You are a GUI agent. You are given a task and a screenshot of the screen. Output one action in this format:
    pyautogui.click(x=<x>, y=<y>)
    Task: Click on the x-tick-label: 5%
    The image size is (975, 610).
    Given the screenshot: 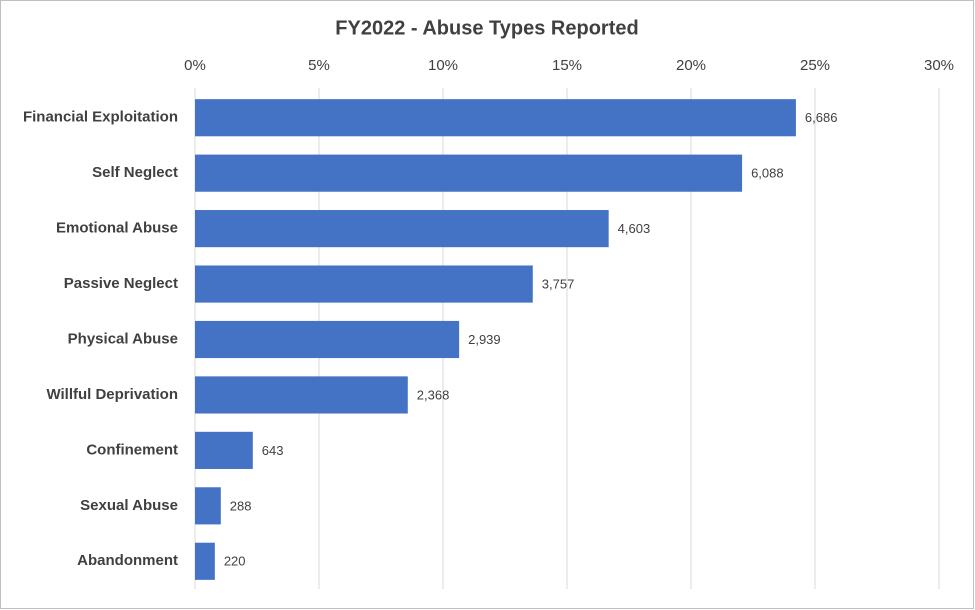 What is the action you would take?
    pyautogui.click(x=319, y=65)
    